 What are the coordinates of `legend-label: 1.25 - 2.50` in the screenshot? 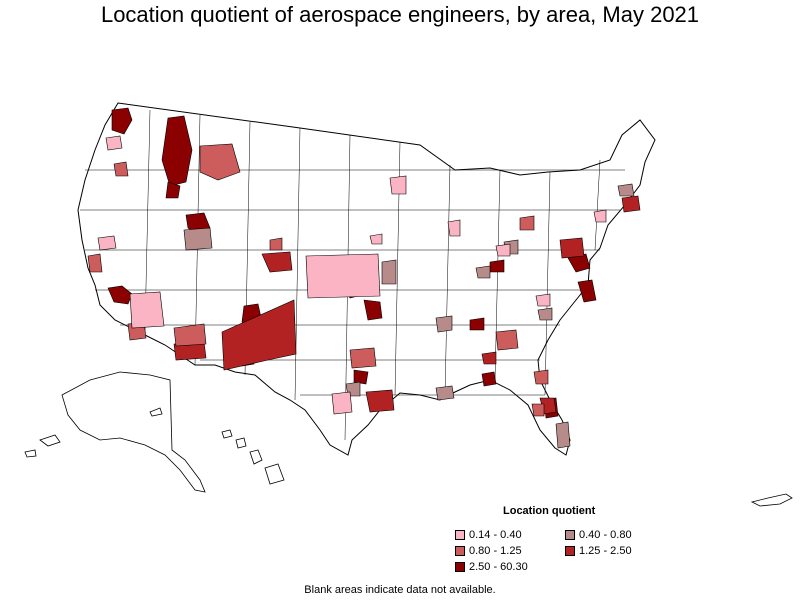 It's located at (605, 551).